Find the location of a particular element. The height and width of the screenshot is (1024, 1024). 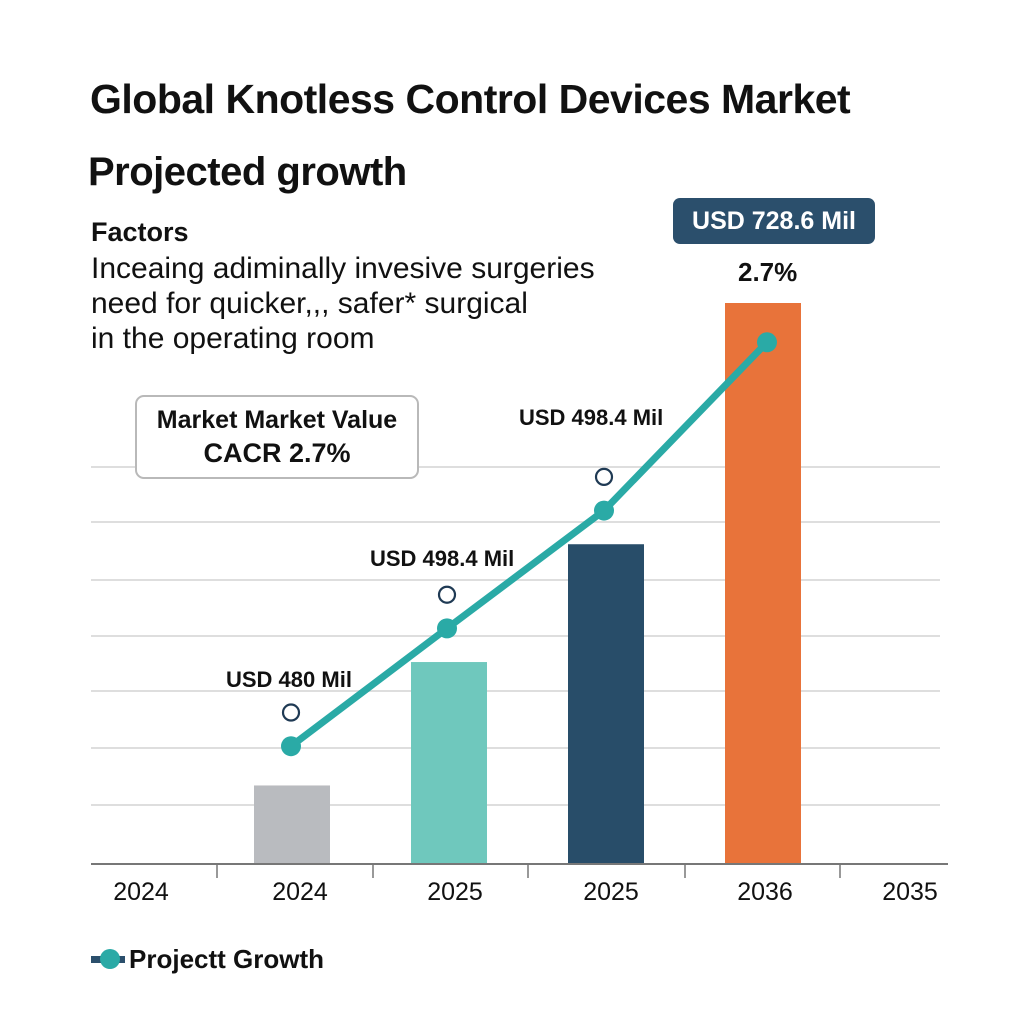

factor-line: Inceaing adiminally invesive surgeries is located at coordinates (343, 268).